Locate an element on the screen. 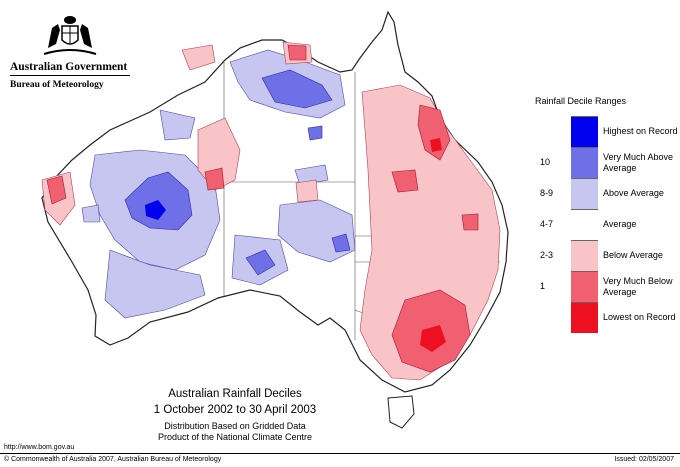  legend-range: 1 is located at coordinates (543, 286).